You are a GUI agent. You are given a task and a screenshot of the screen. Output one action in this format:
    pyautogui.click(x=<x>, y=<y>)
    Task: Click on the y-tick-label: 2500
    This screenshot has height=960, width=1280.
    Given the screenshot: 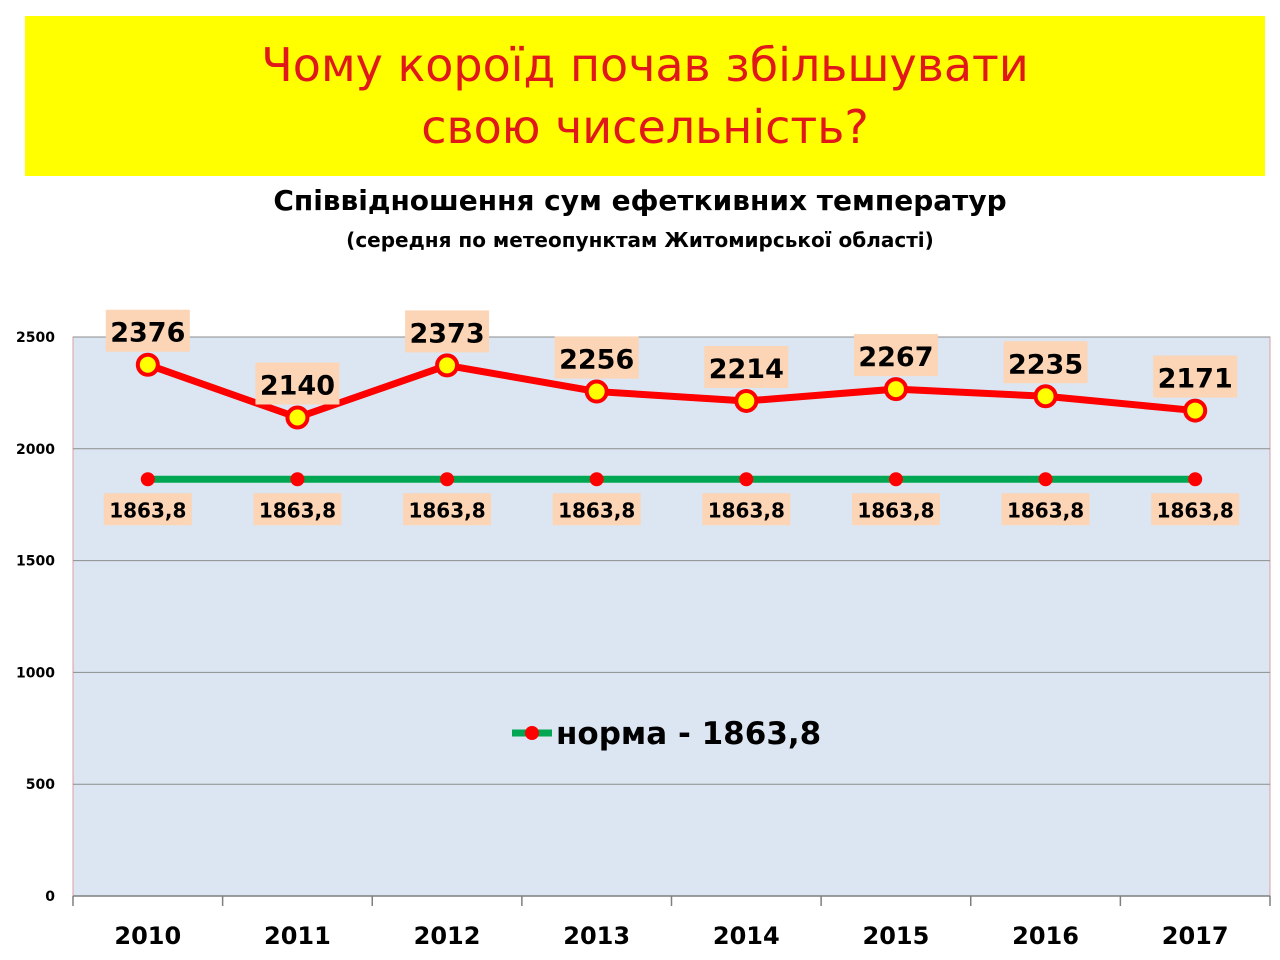 What is the action you would take?
    pyautogui.click(x=35, y=338)
    